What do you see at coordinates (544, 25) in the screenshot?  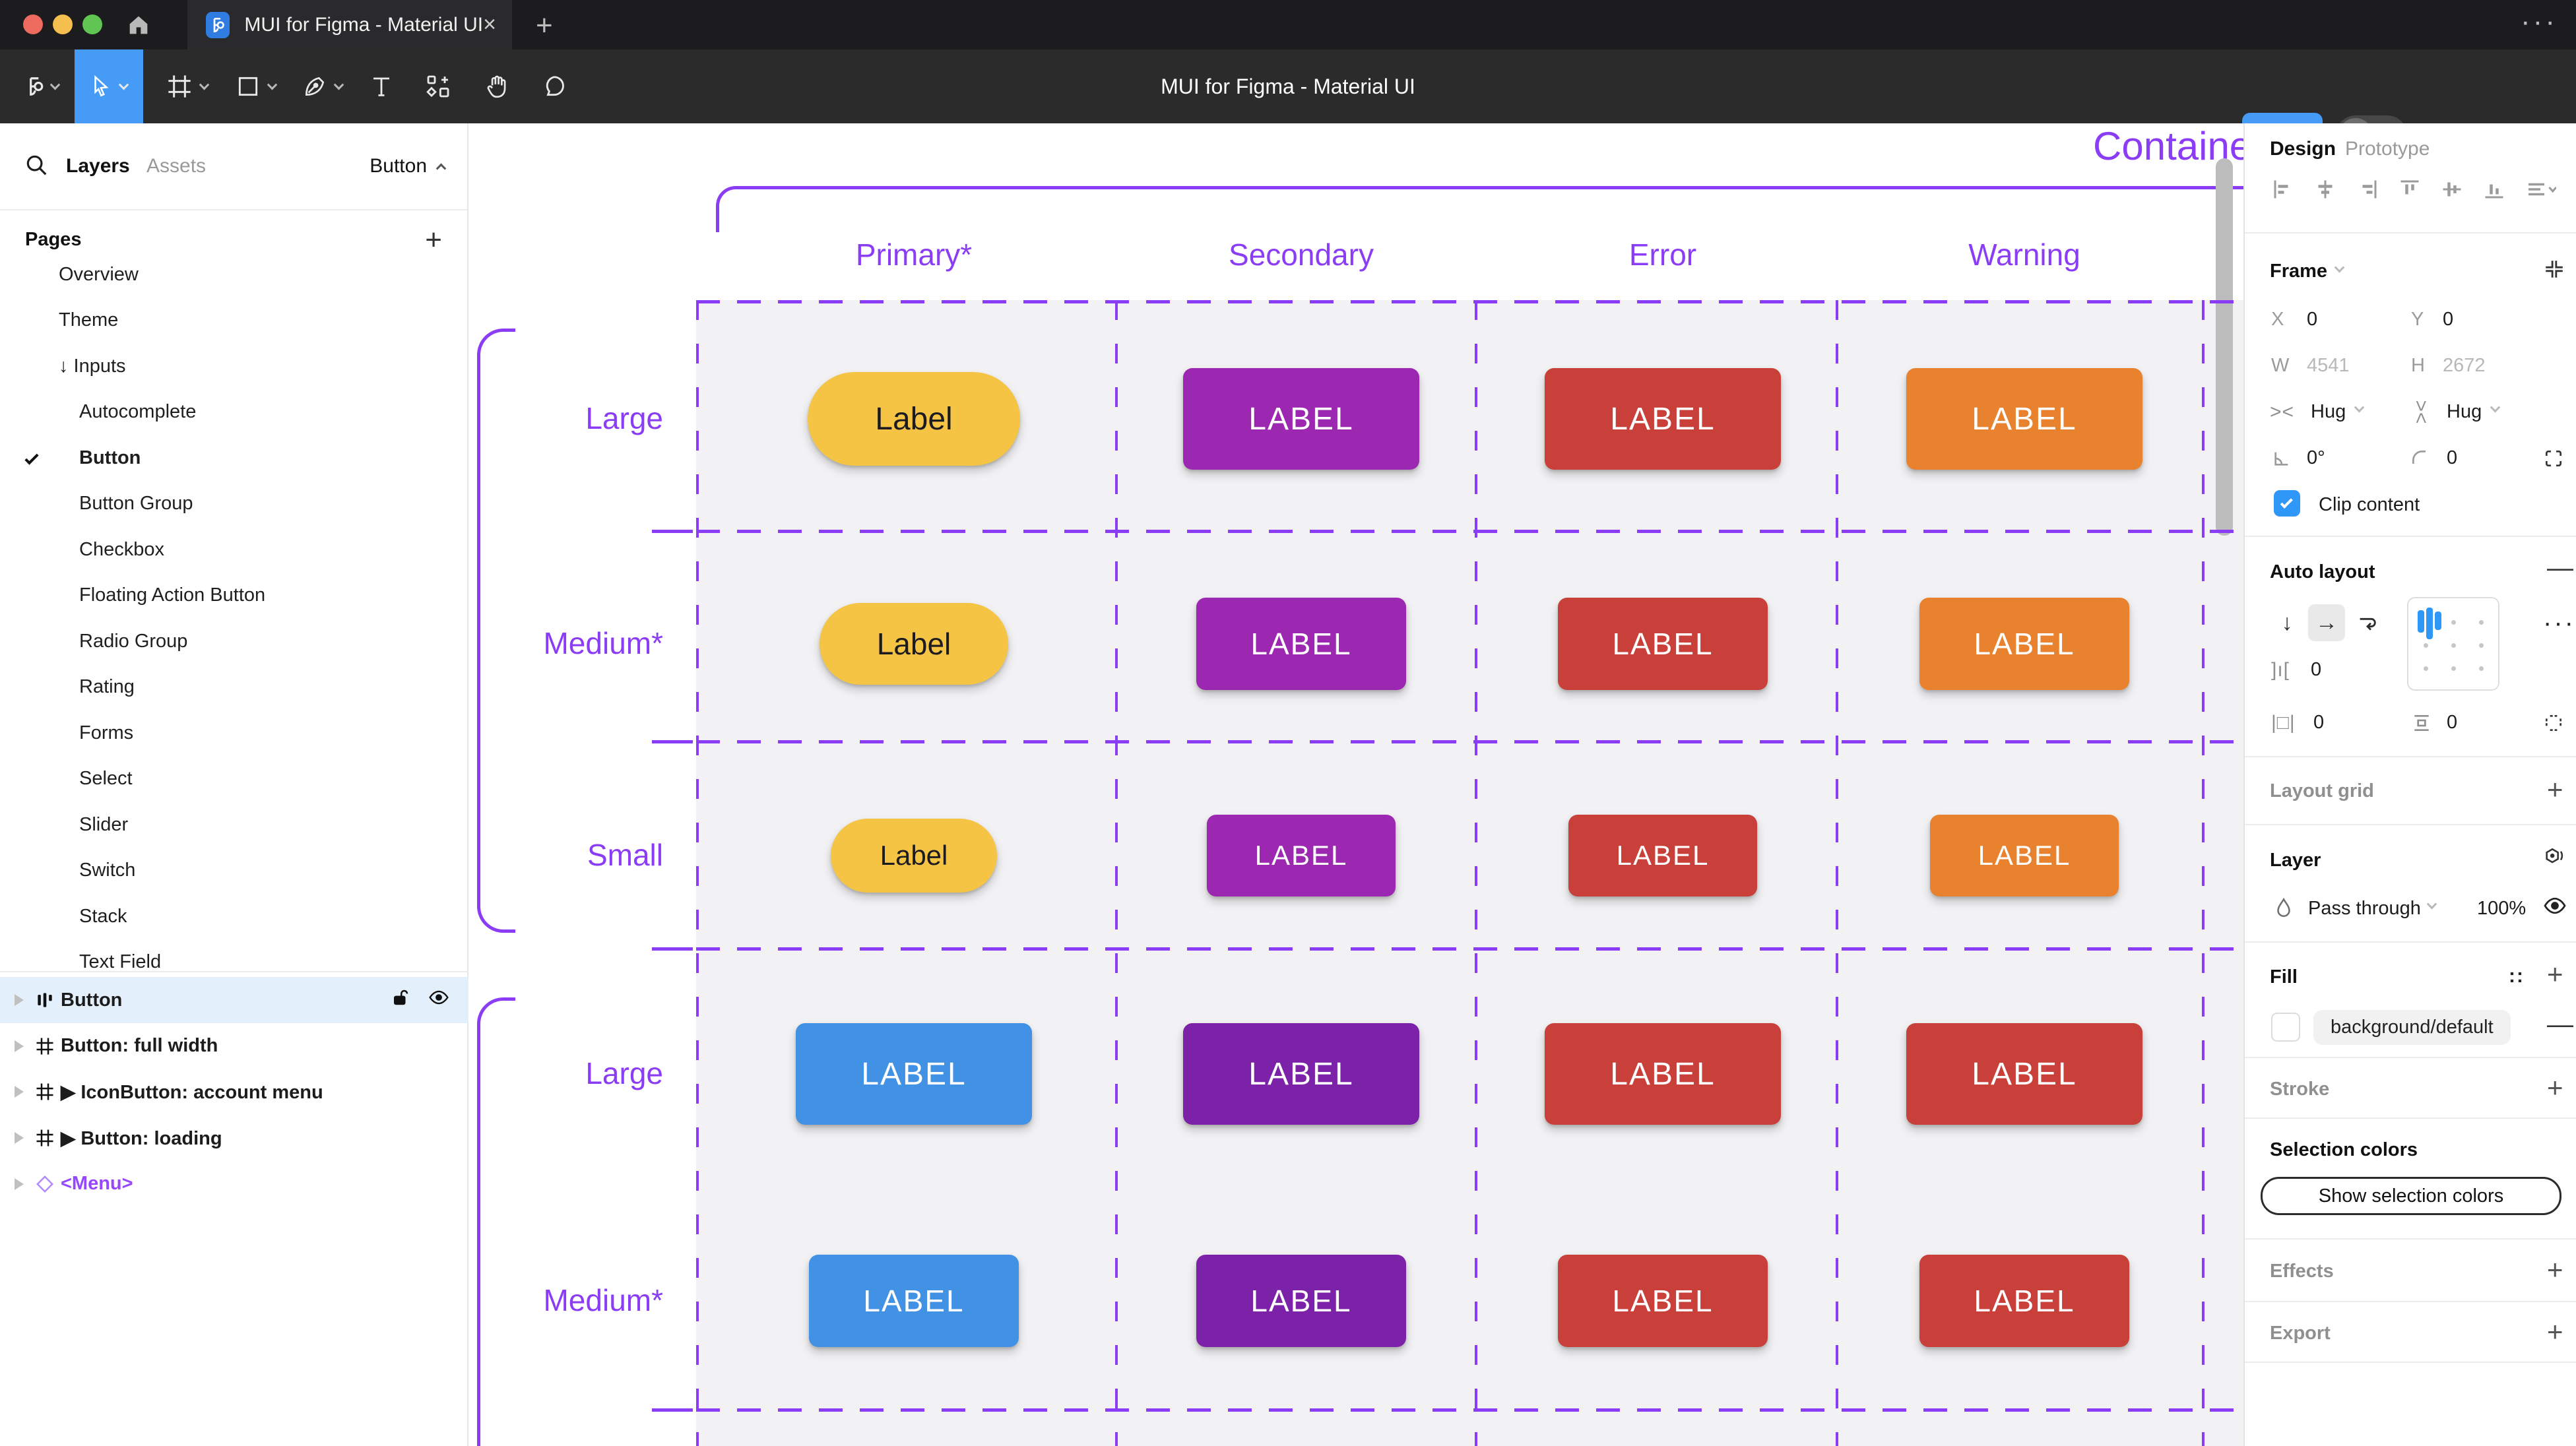 I see `new-tab-button: +` at bounding box center [544, 25].